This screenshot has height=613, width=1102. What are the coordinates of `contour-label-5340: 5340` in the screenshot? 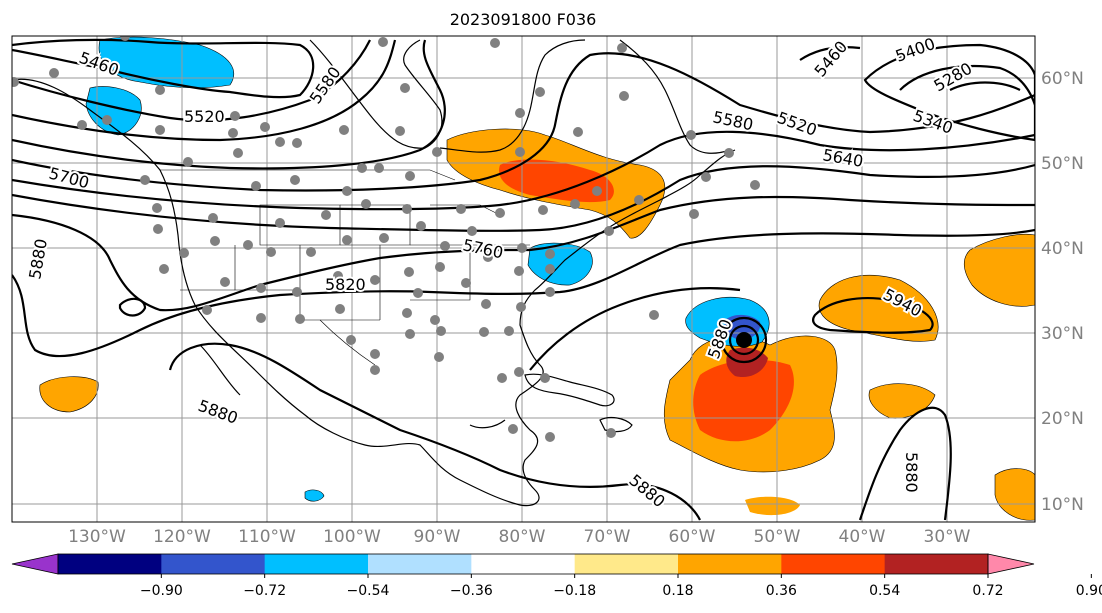 It's located at (933, 122).